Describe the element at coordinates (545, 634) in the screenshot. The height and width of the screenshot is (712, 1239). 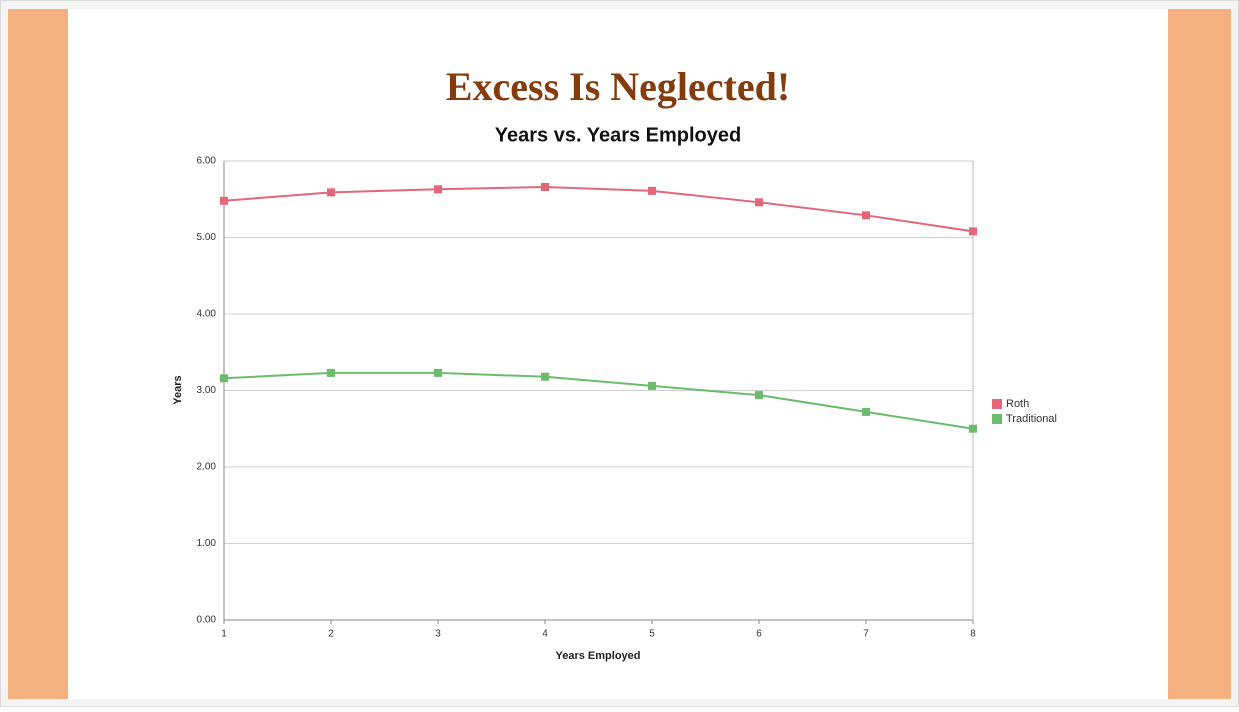
I see `x-tick-label: 4` at that location.